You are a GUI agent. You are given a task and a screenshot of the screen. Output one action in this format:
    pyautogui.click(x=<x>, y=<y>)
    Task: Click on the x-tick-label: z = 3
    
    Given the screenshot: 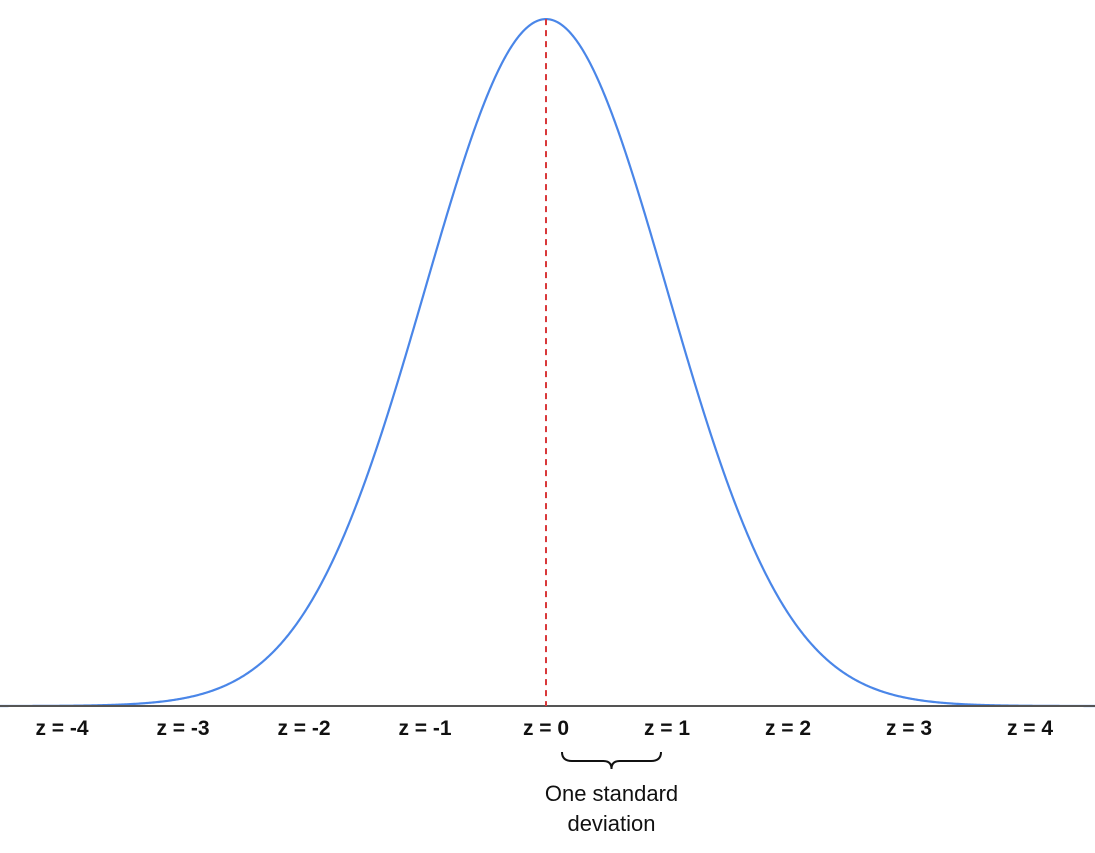 What is the action you would take?
    pyautogui.click(x=909, y=728)
    